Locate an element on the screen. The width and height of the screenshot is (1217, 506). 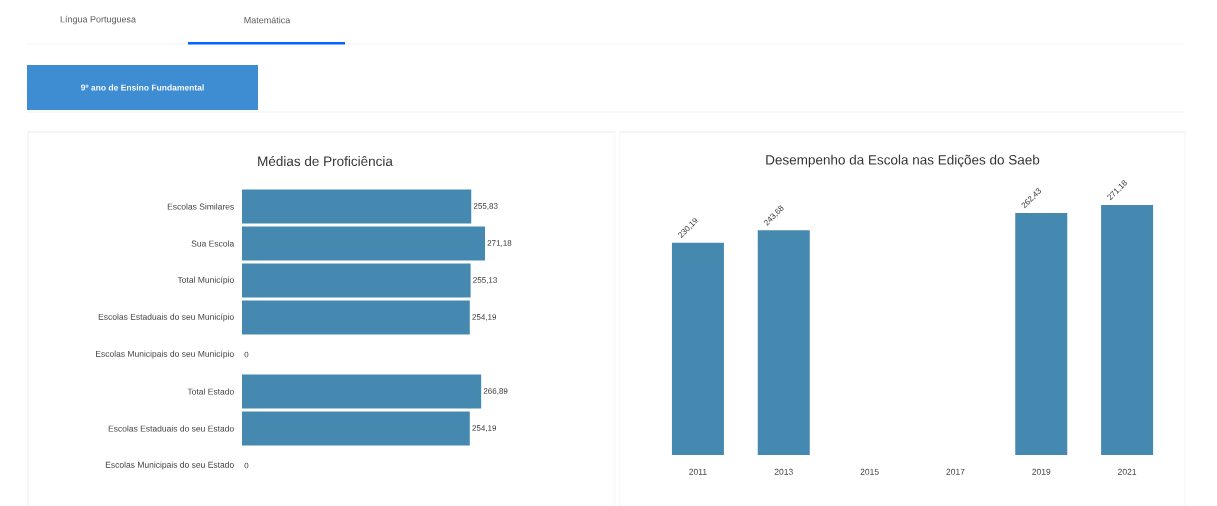
data-label: 255,13 is located at coordinates (485, 280).